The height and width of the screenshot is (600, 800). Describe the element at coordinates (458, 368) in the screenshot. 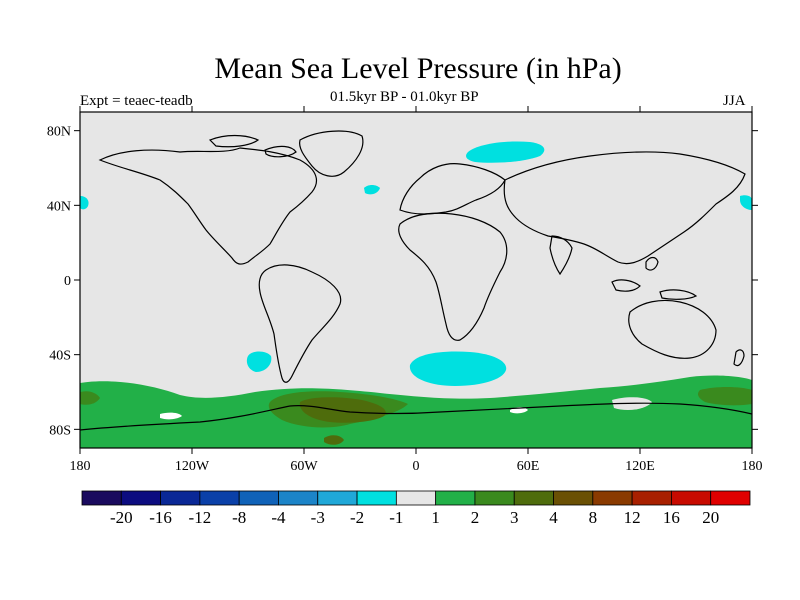

I see `contour-negative-south-atlantic` at that location.